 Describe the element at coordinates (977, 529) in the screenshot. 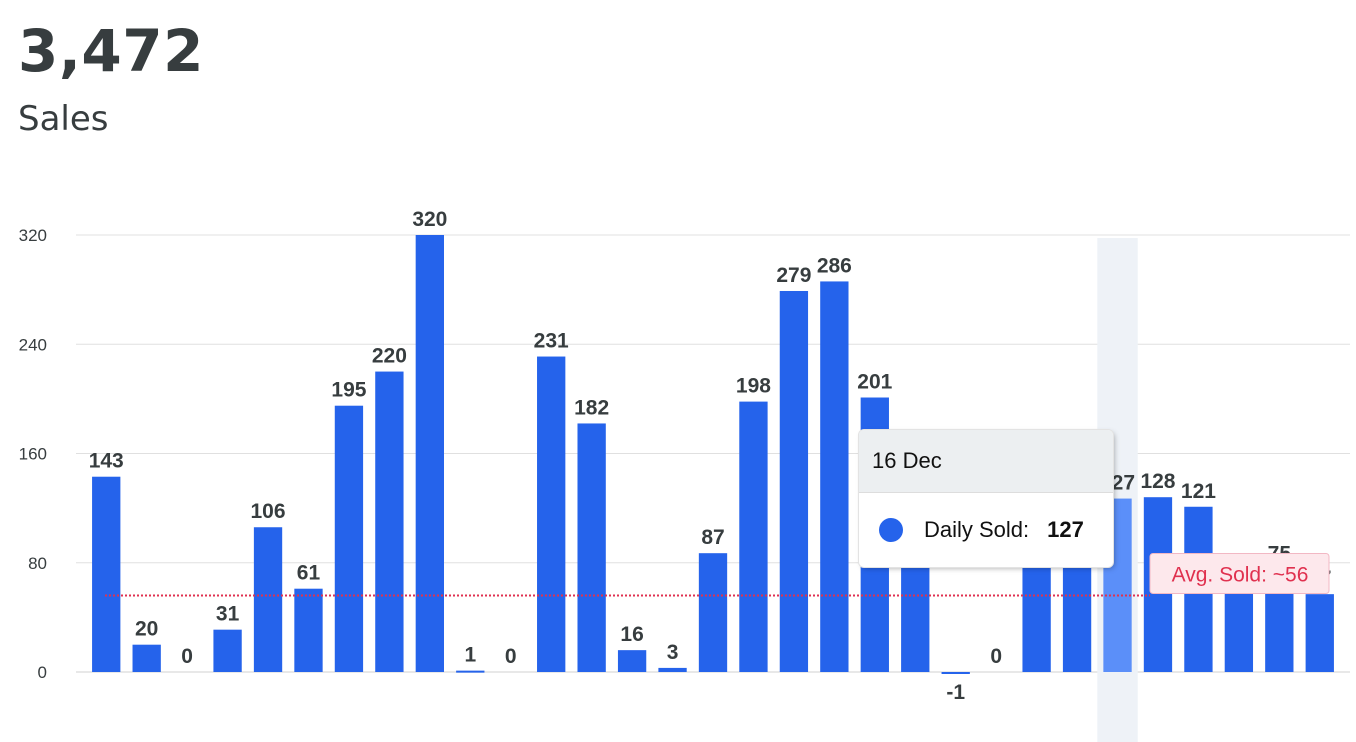

I see `tooltip-series-label: Daily Sold:` at that location.